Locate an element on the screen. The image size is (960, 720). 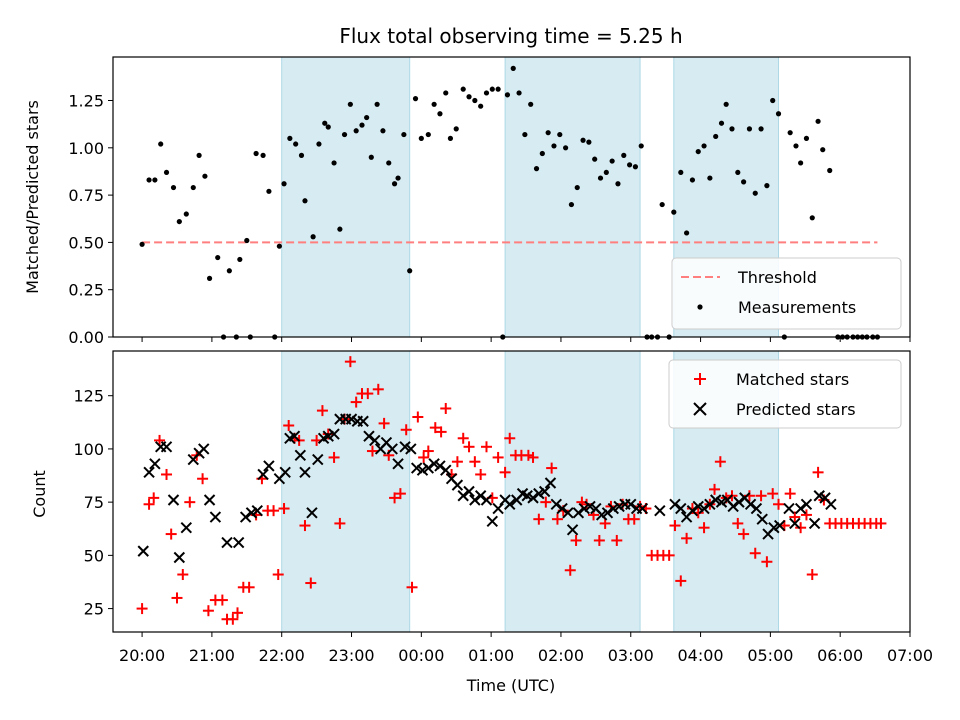
x-tick-label: 07:00 is located at coordinates (910, 655).